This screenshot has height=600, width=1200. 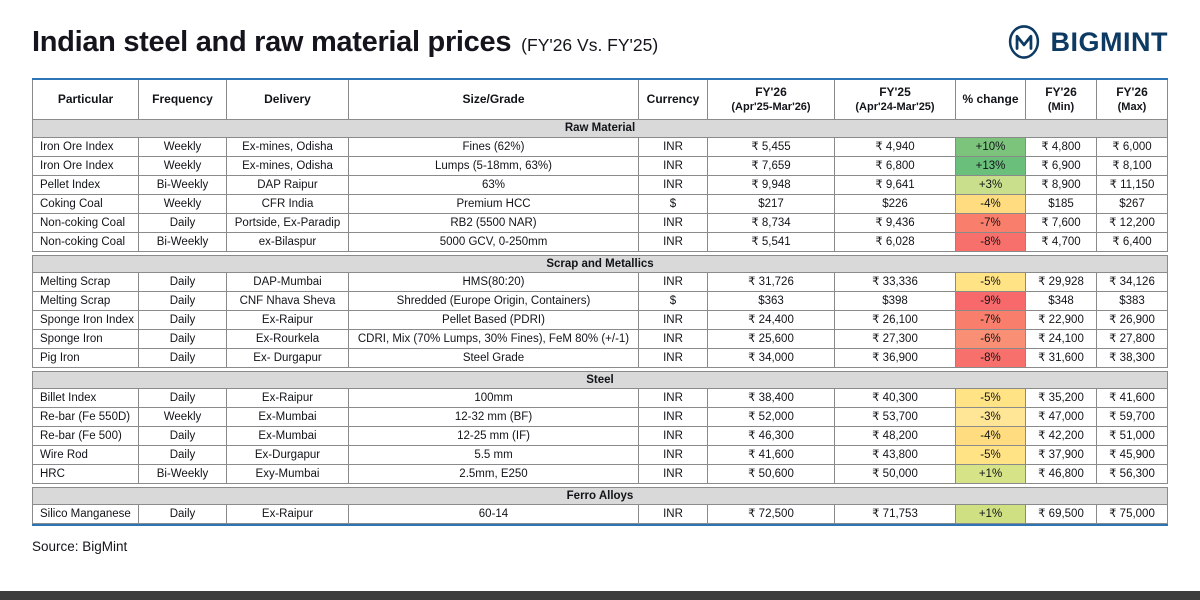 What do you see at coordinates (494, 204) in the screenshot?
I see `cell-size_grade: Premium HCC` at bounding box center [494, 204].